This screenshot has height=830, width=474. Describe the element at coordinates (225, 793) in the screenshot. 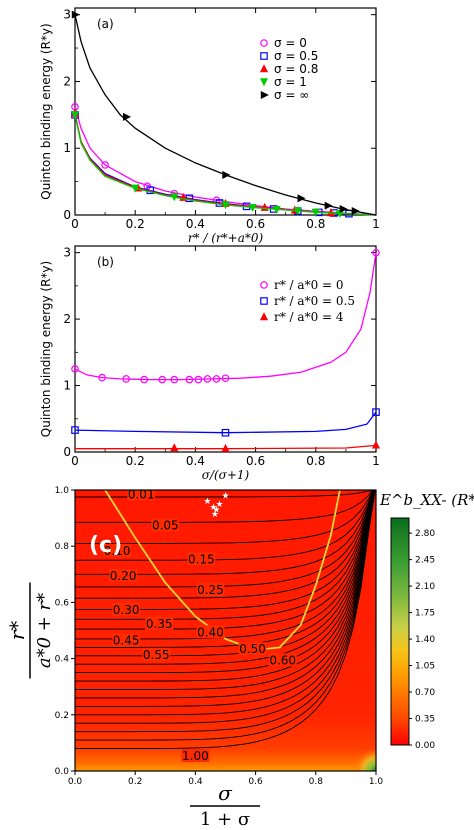

I see `x-label-numerator: σ` at that location.